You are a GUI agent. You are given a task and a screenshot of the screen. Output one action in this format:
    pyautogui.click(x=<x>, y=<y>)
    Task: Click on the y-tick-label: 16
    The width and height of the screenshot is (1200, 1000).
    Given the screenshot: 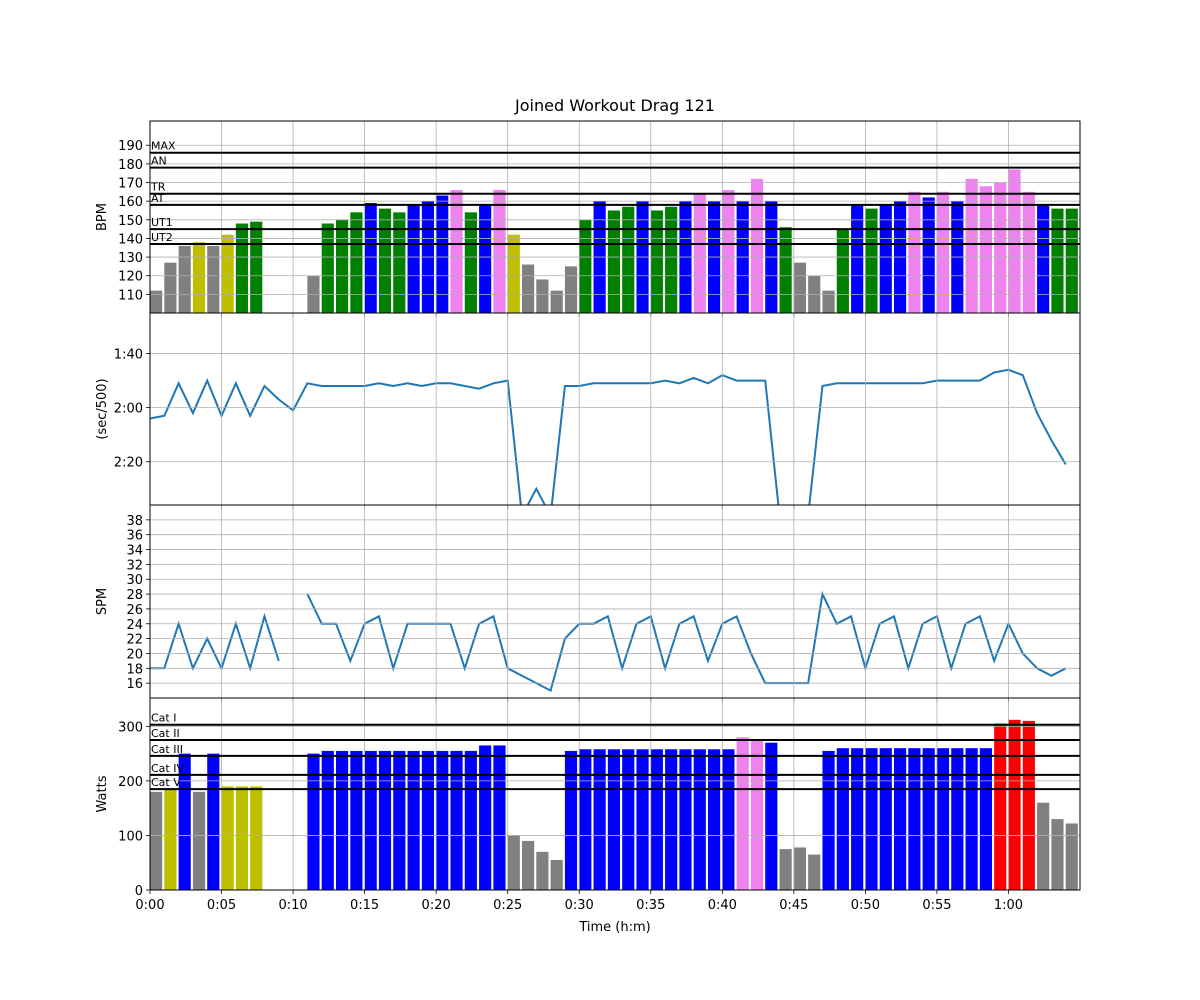 What is the action you would take?
    pyautogui.click(x=134, y=684)
    